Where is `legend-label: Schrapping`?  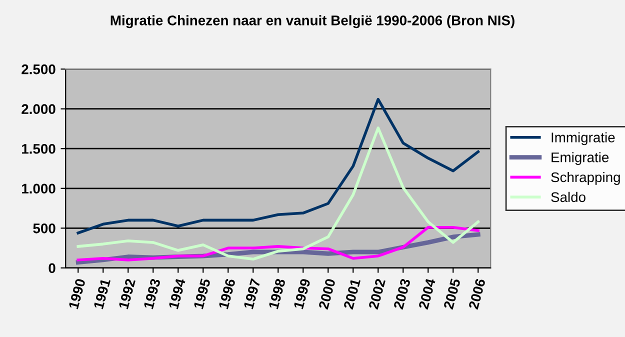 legend-label: Schrapping is located at coordinates (585, 178).